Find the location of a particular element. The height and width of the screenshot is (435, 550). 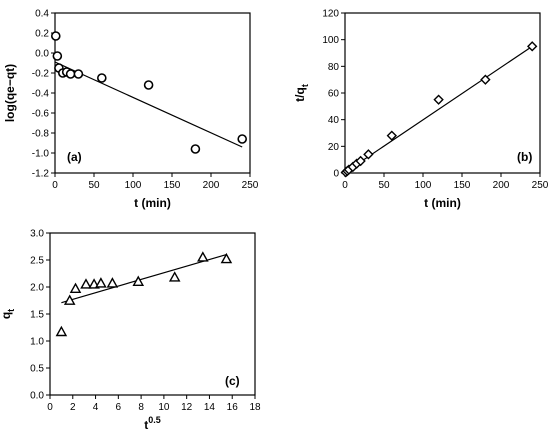

y-tick-label: 120 is located at coordinates (330, 14).